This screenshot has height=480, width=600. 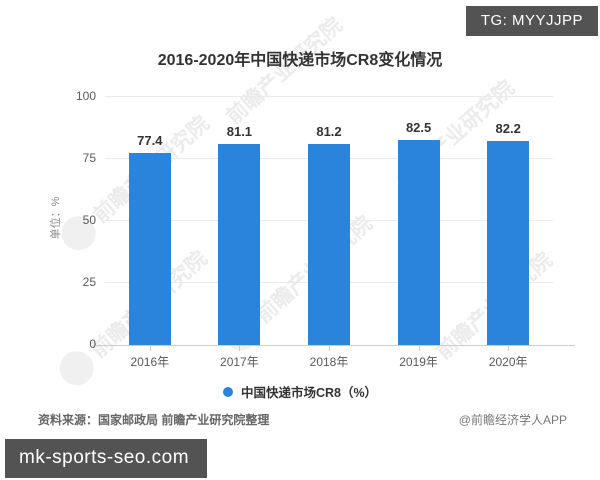 I want to click on x-tick-label: 2020年, so click(x=508, y=362).